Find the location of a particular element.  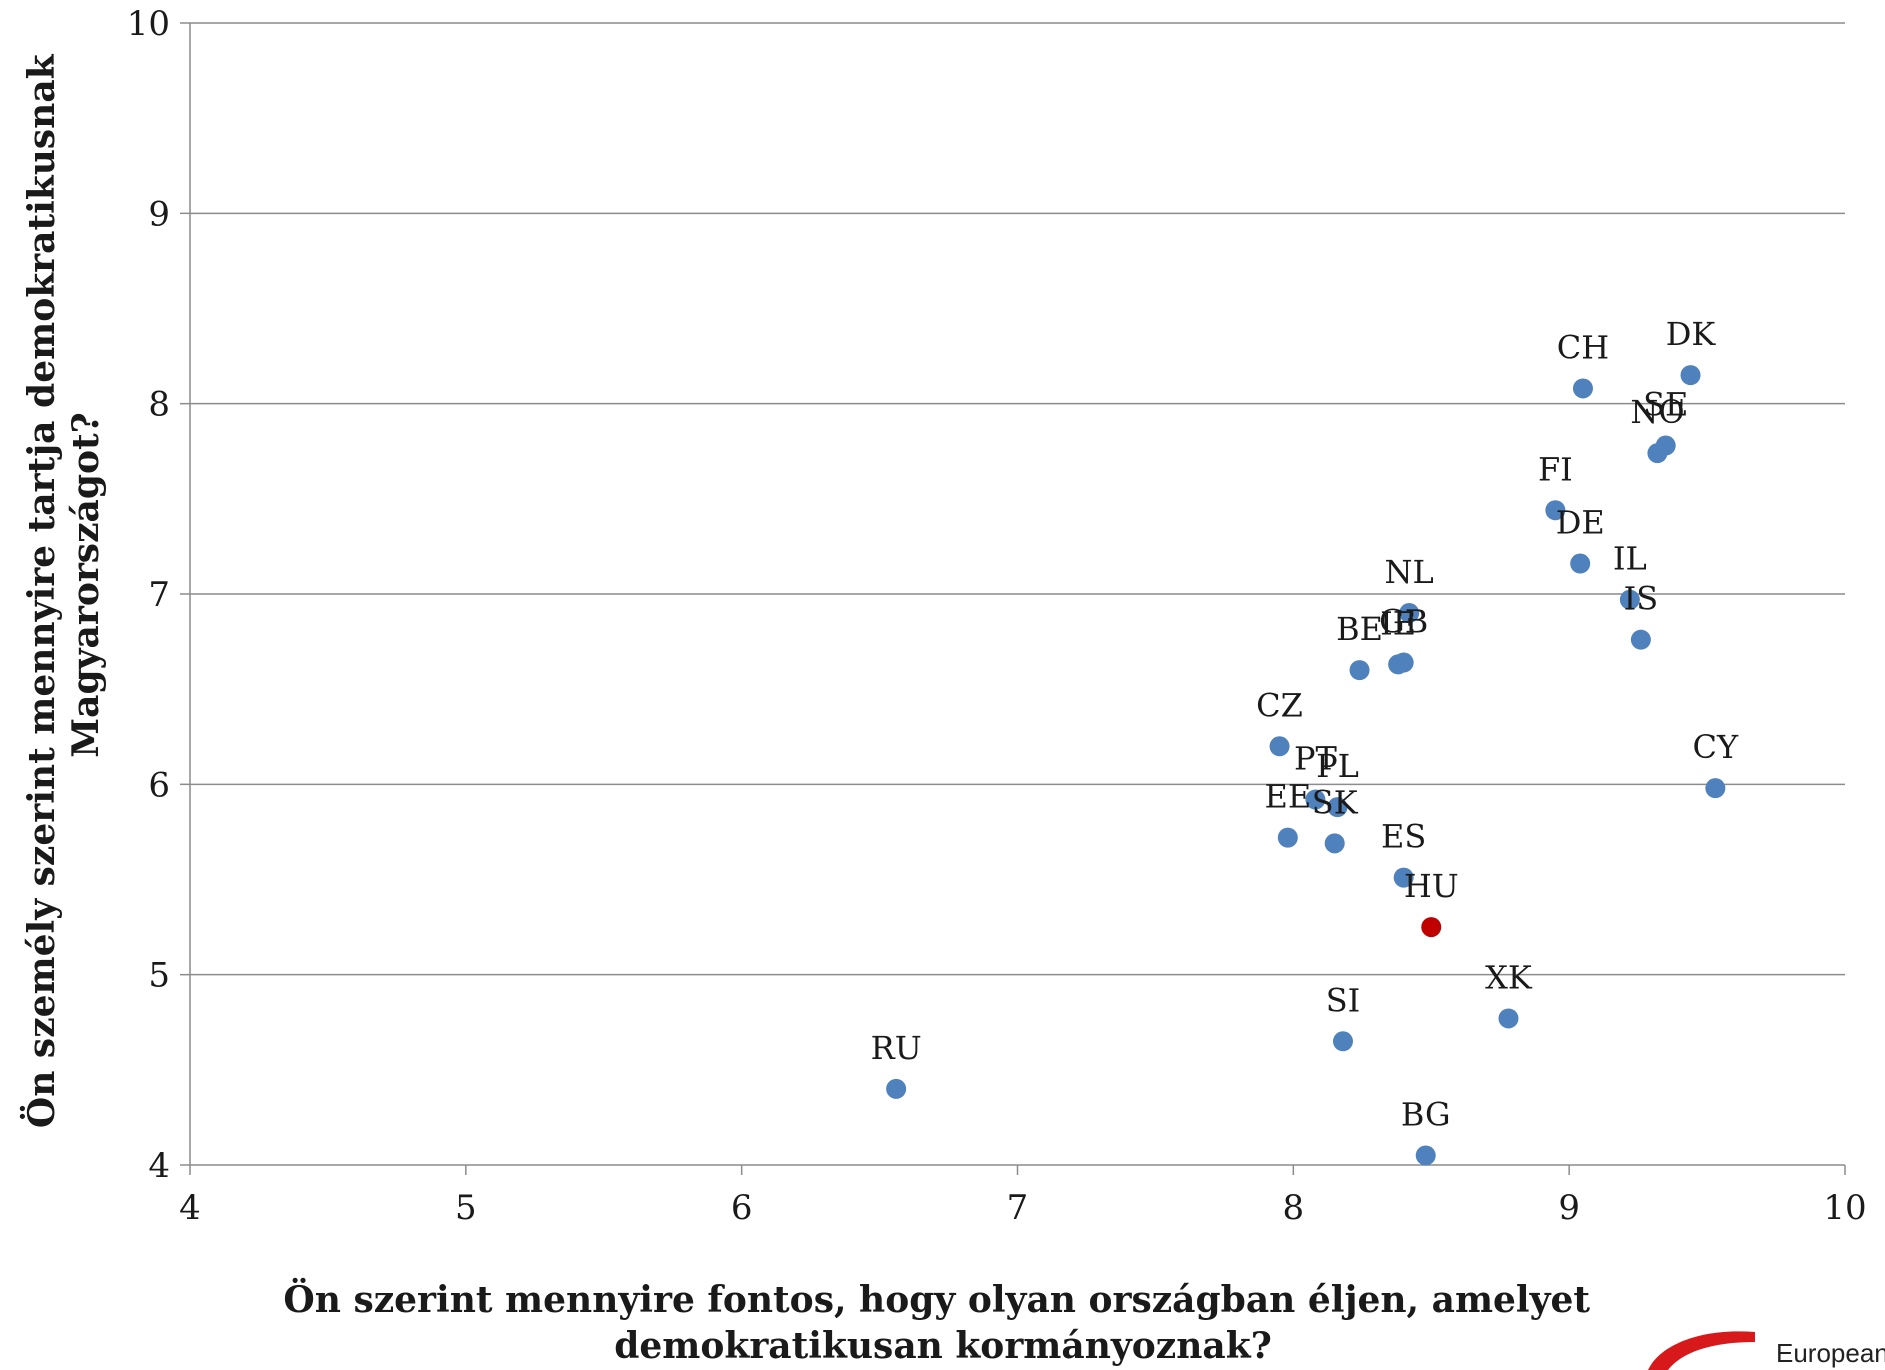

point-label-is: IS is located at coordinates (1641, 599).